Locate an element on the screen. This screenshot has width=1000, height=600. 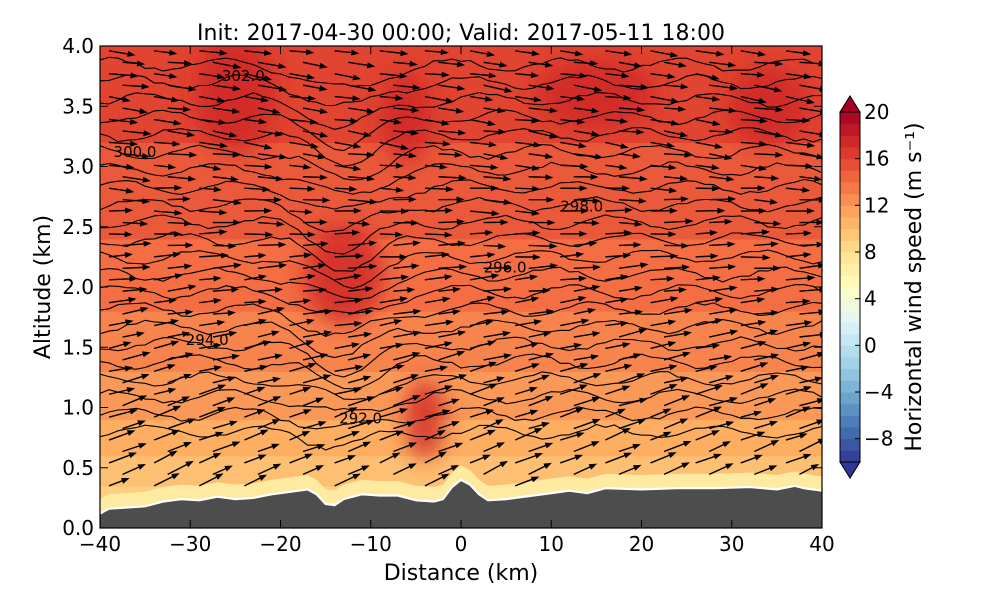
x-tick-label: −20 is located at coordinates (280, 544).